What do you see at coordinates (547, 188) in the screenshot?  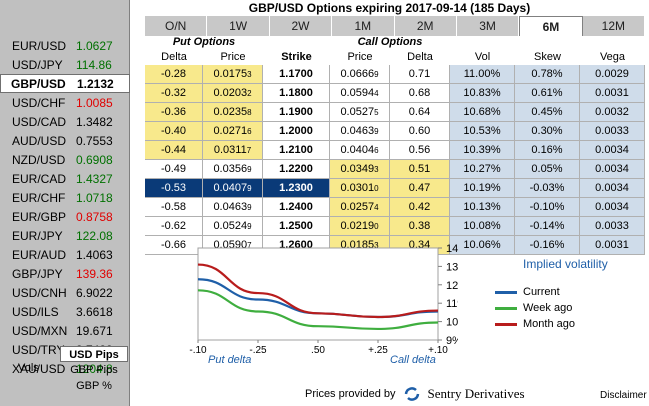 I see `cell-value: -0.03%` at bounding box center [547, 188].